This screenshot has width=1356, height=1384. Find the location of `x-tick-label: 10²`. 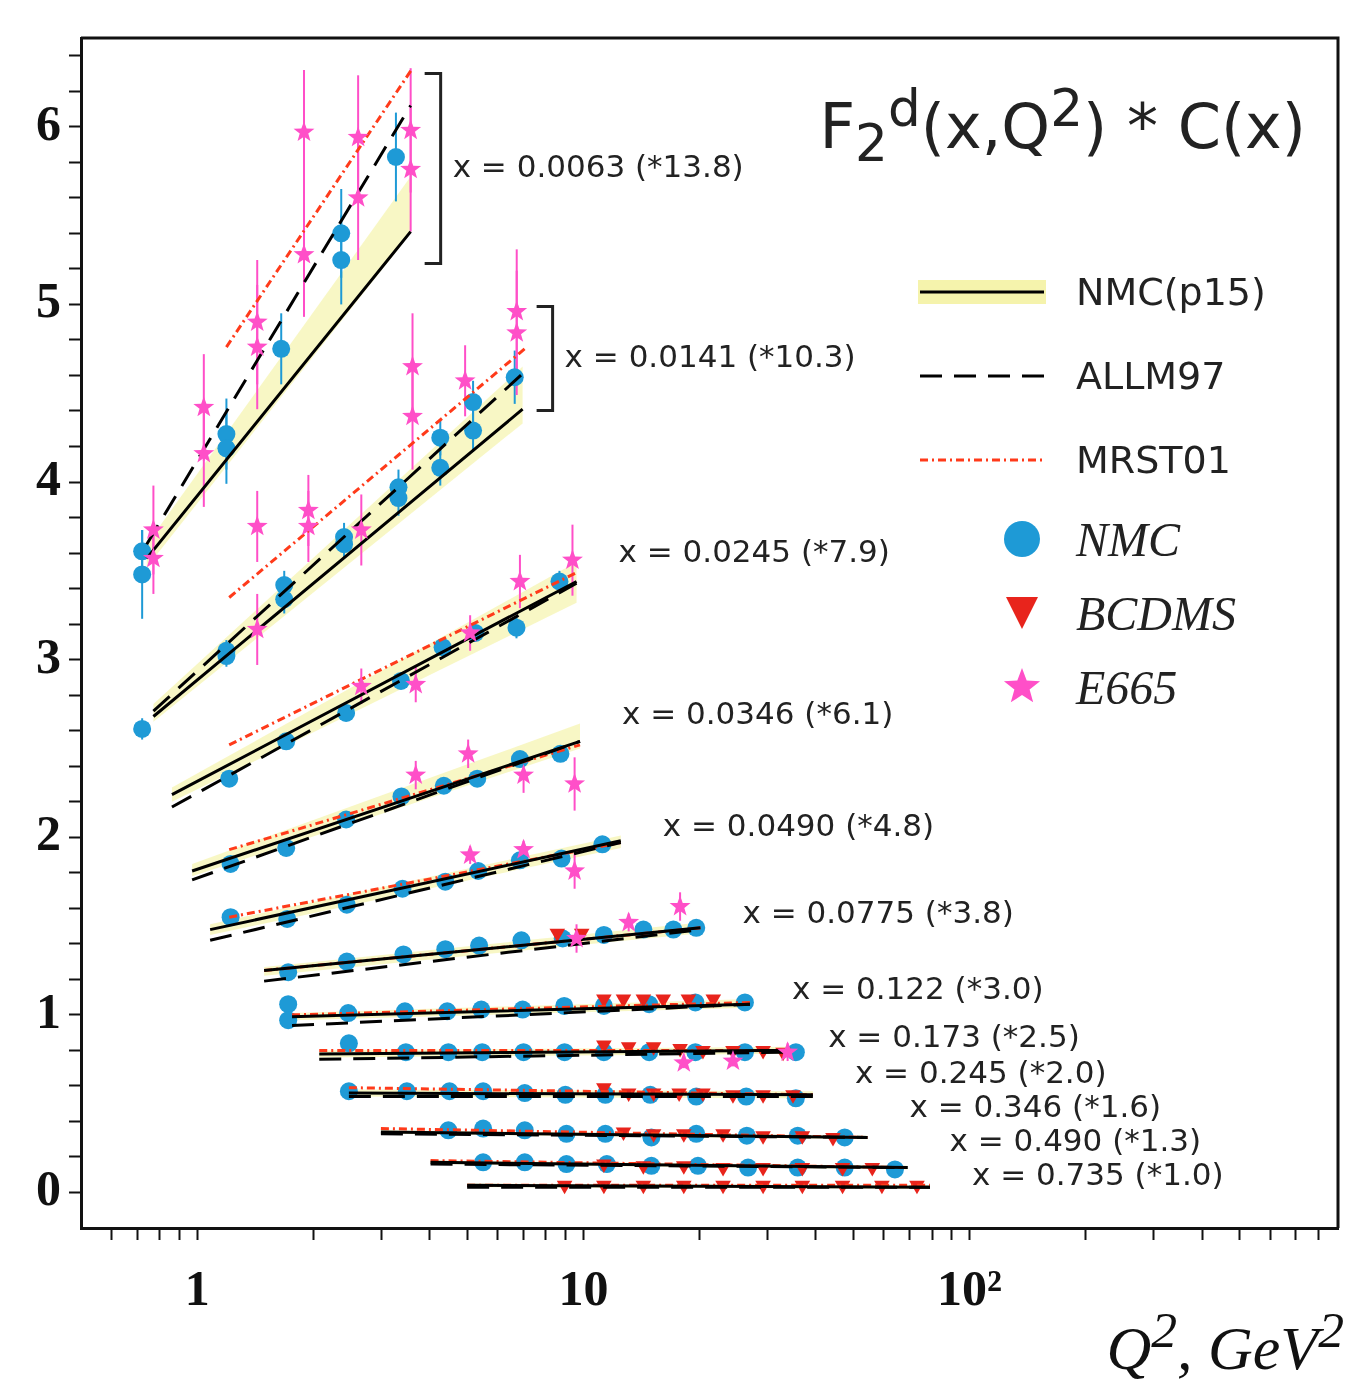

x-tick-label: 10² is located at coordinates (970, 1287).